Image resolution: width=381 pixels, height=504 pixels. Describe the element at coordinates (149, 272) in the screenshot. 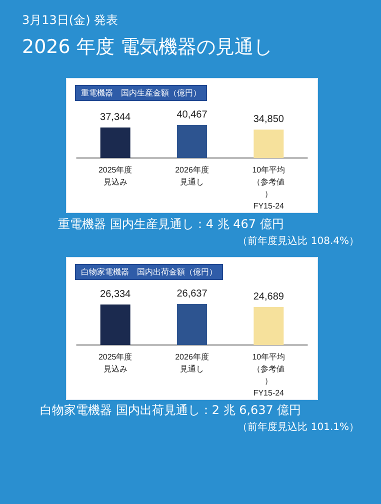

I see `chart-title: 白物家電機器 国内出荷金額（億円）` at that location.